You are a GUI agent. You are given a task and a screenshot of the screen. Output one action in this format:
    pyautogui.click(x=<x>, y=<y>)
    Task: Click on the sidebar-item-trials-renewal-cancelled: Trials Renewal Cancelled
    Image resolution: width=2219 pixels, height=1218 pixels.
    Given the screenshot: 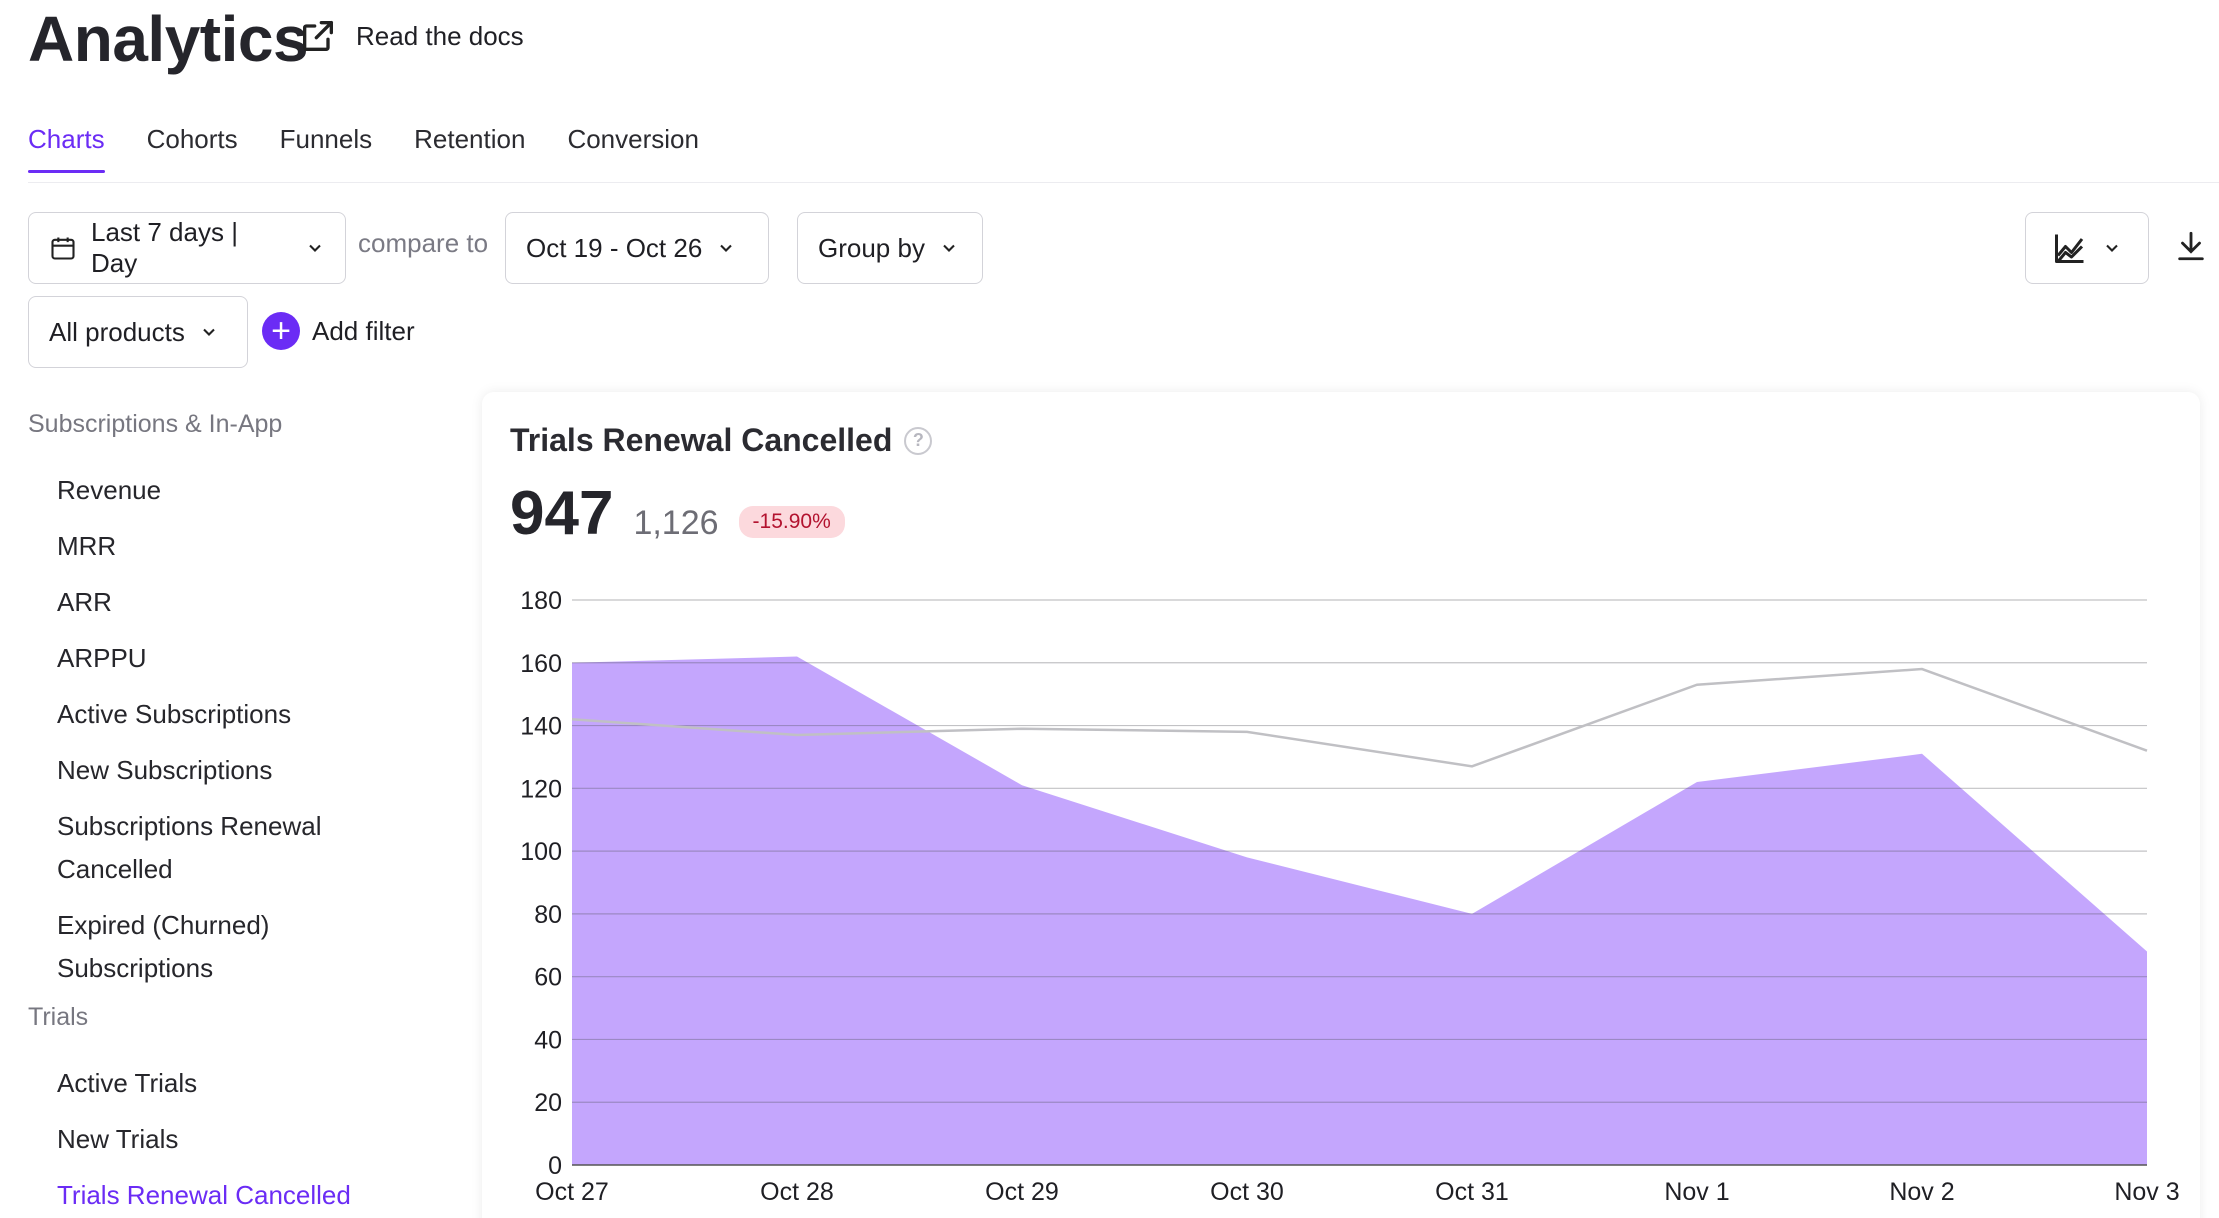 What is the action you would take?
    pyautogui.click(x=204, y=1195)
    